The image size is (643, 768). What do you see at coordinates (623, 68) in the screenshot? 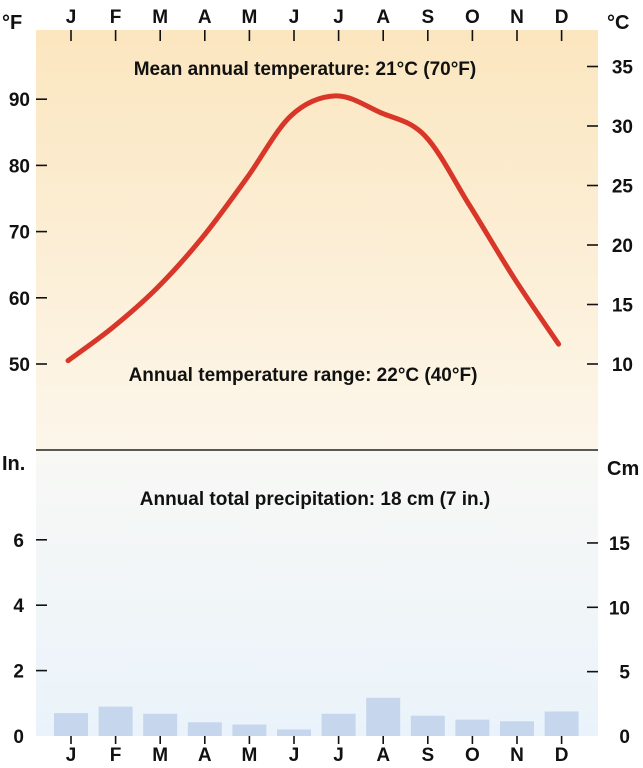
I see `temp-right-tick-label: 35` at bounding box center [623, 68].